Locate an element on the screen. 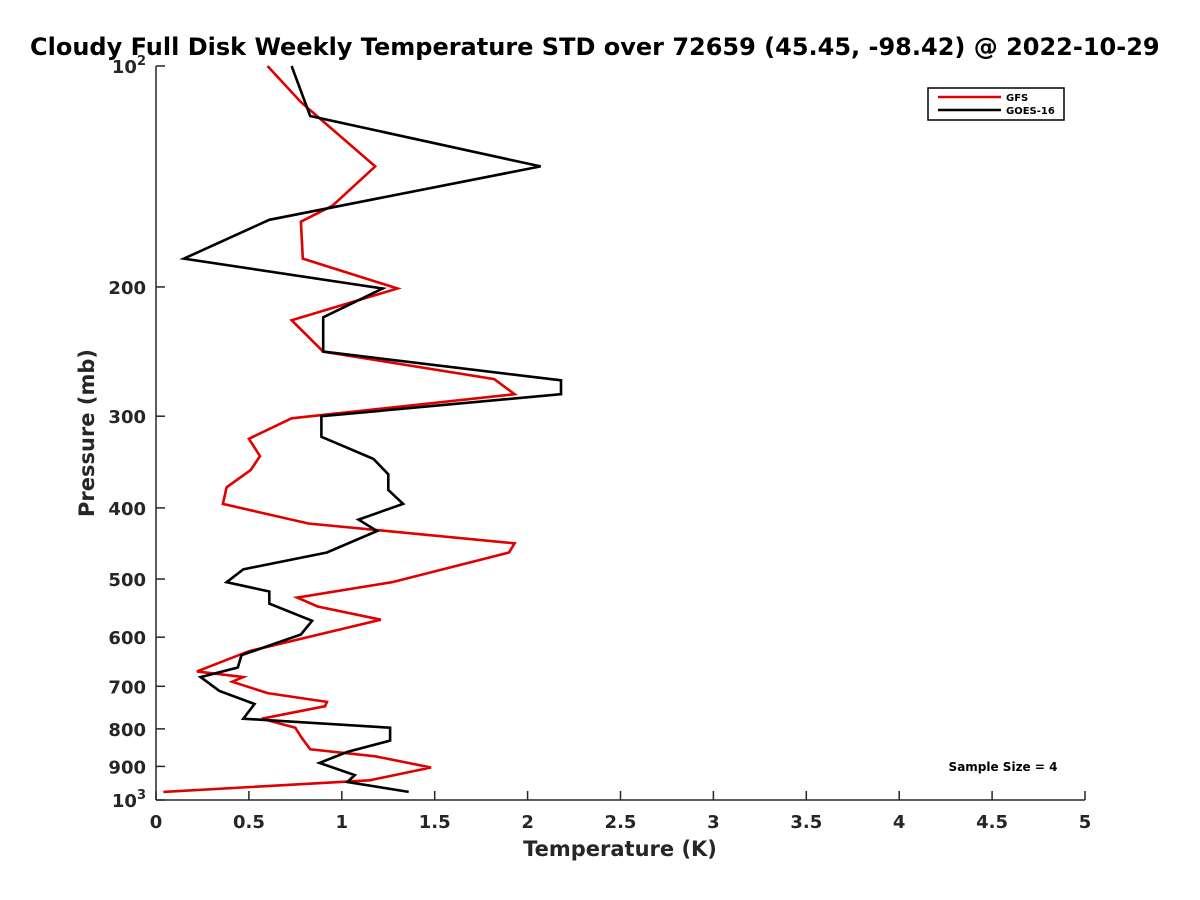 Image resolution: width=1200 pixels, height=900 pixels. y-tick-label: 10² is located at coordinates (129, 66).